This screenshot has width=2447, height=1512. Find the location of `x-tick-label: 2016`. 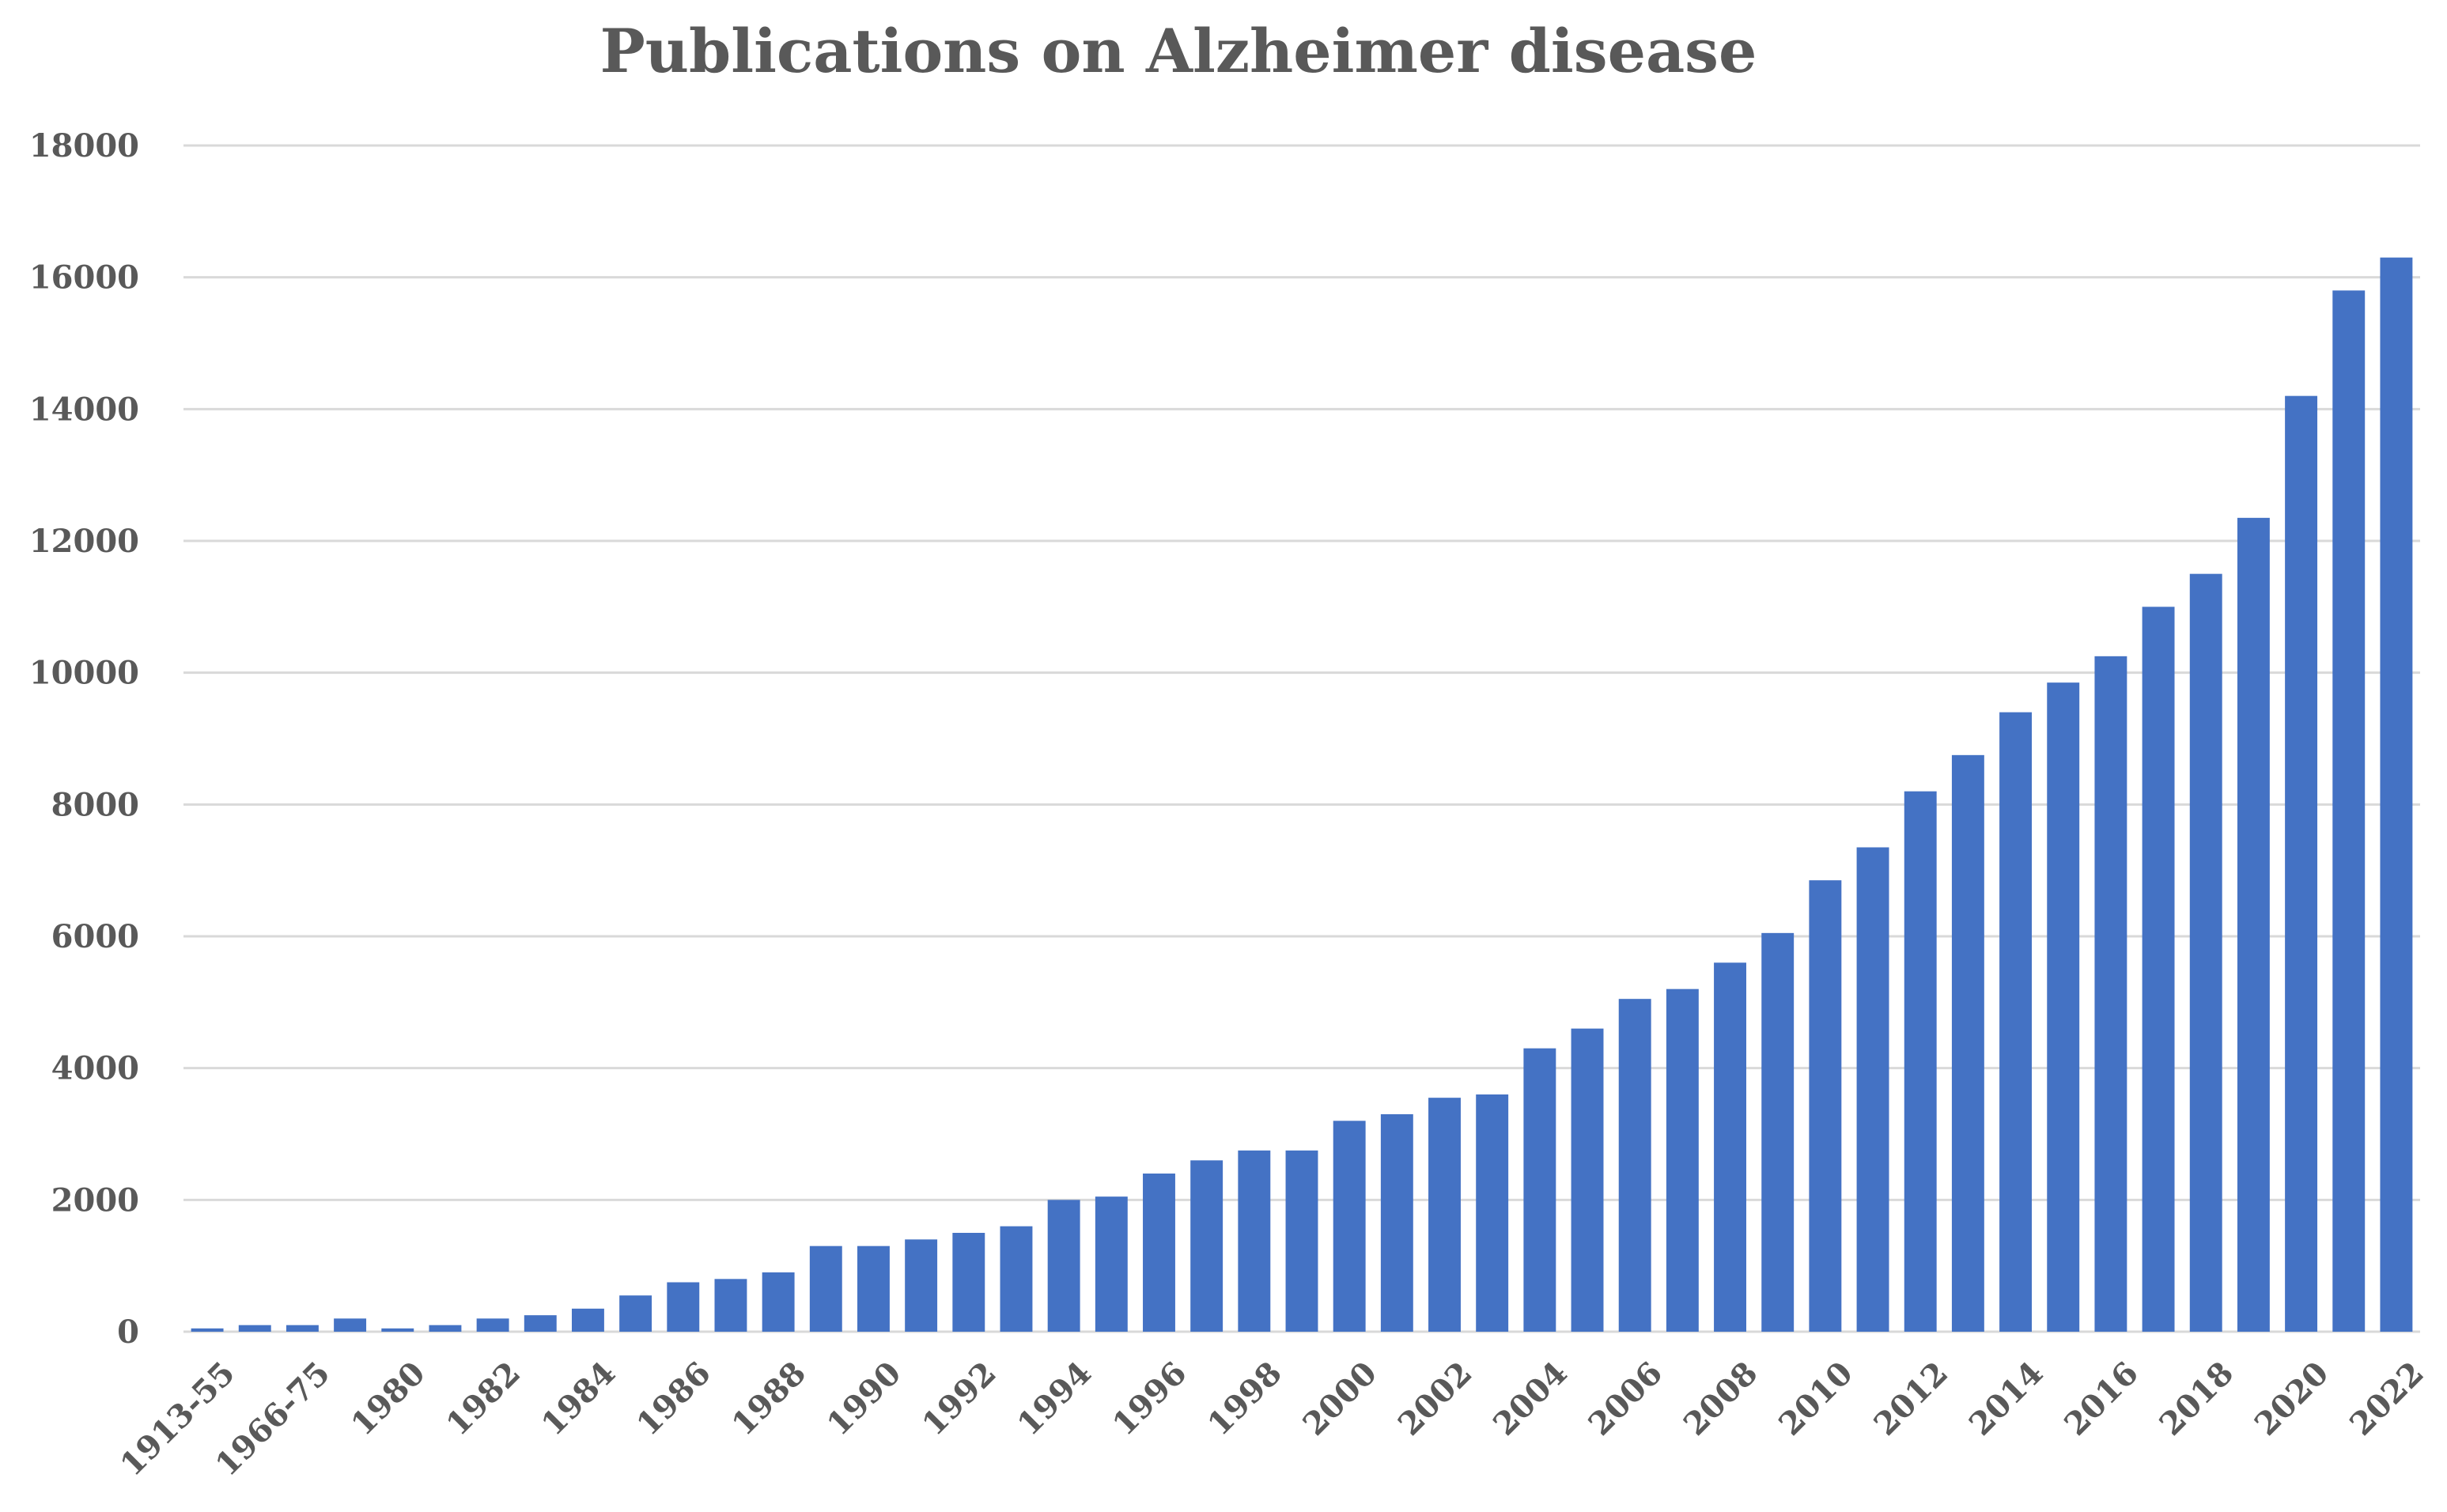

x-tick-label: 2016 is located at coordinates (2101, 1399).